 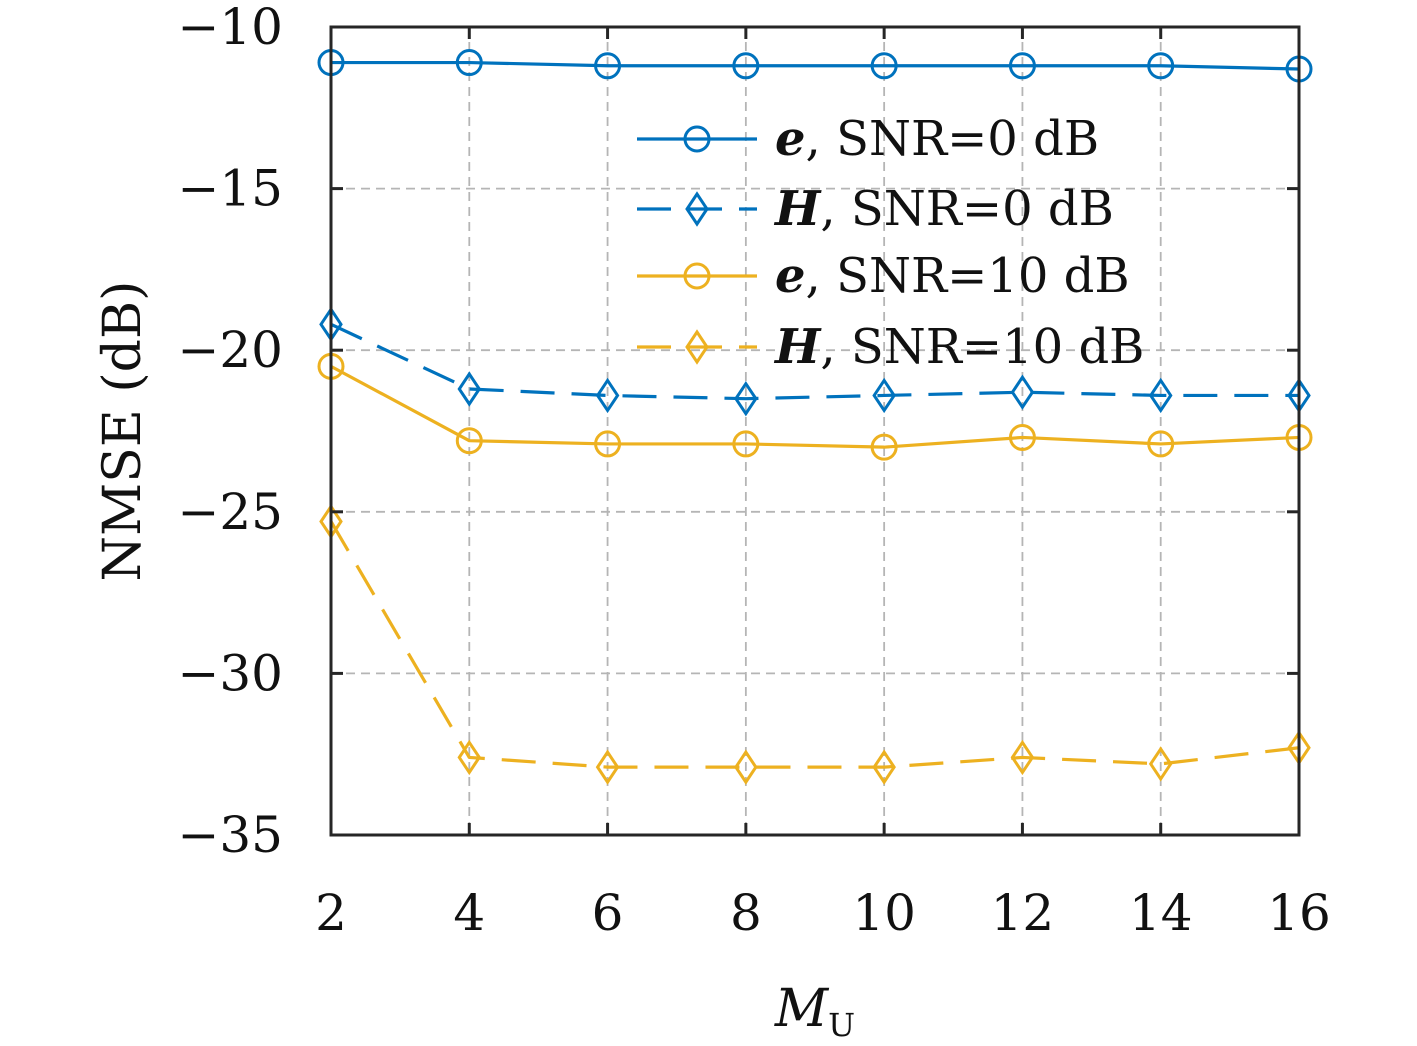 I want to click on x-tick-label: 12, so click(x=1023, y=913).